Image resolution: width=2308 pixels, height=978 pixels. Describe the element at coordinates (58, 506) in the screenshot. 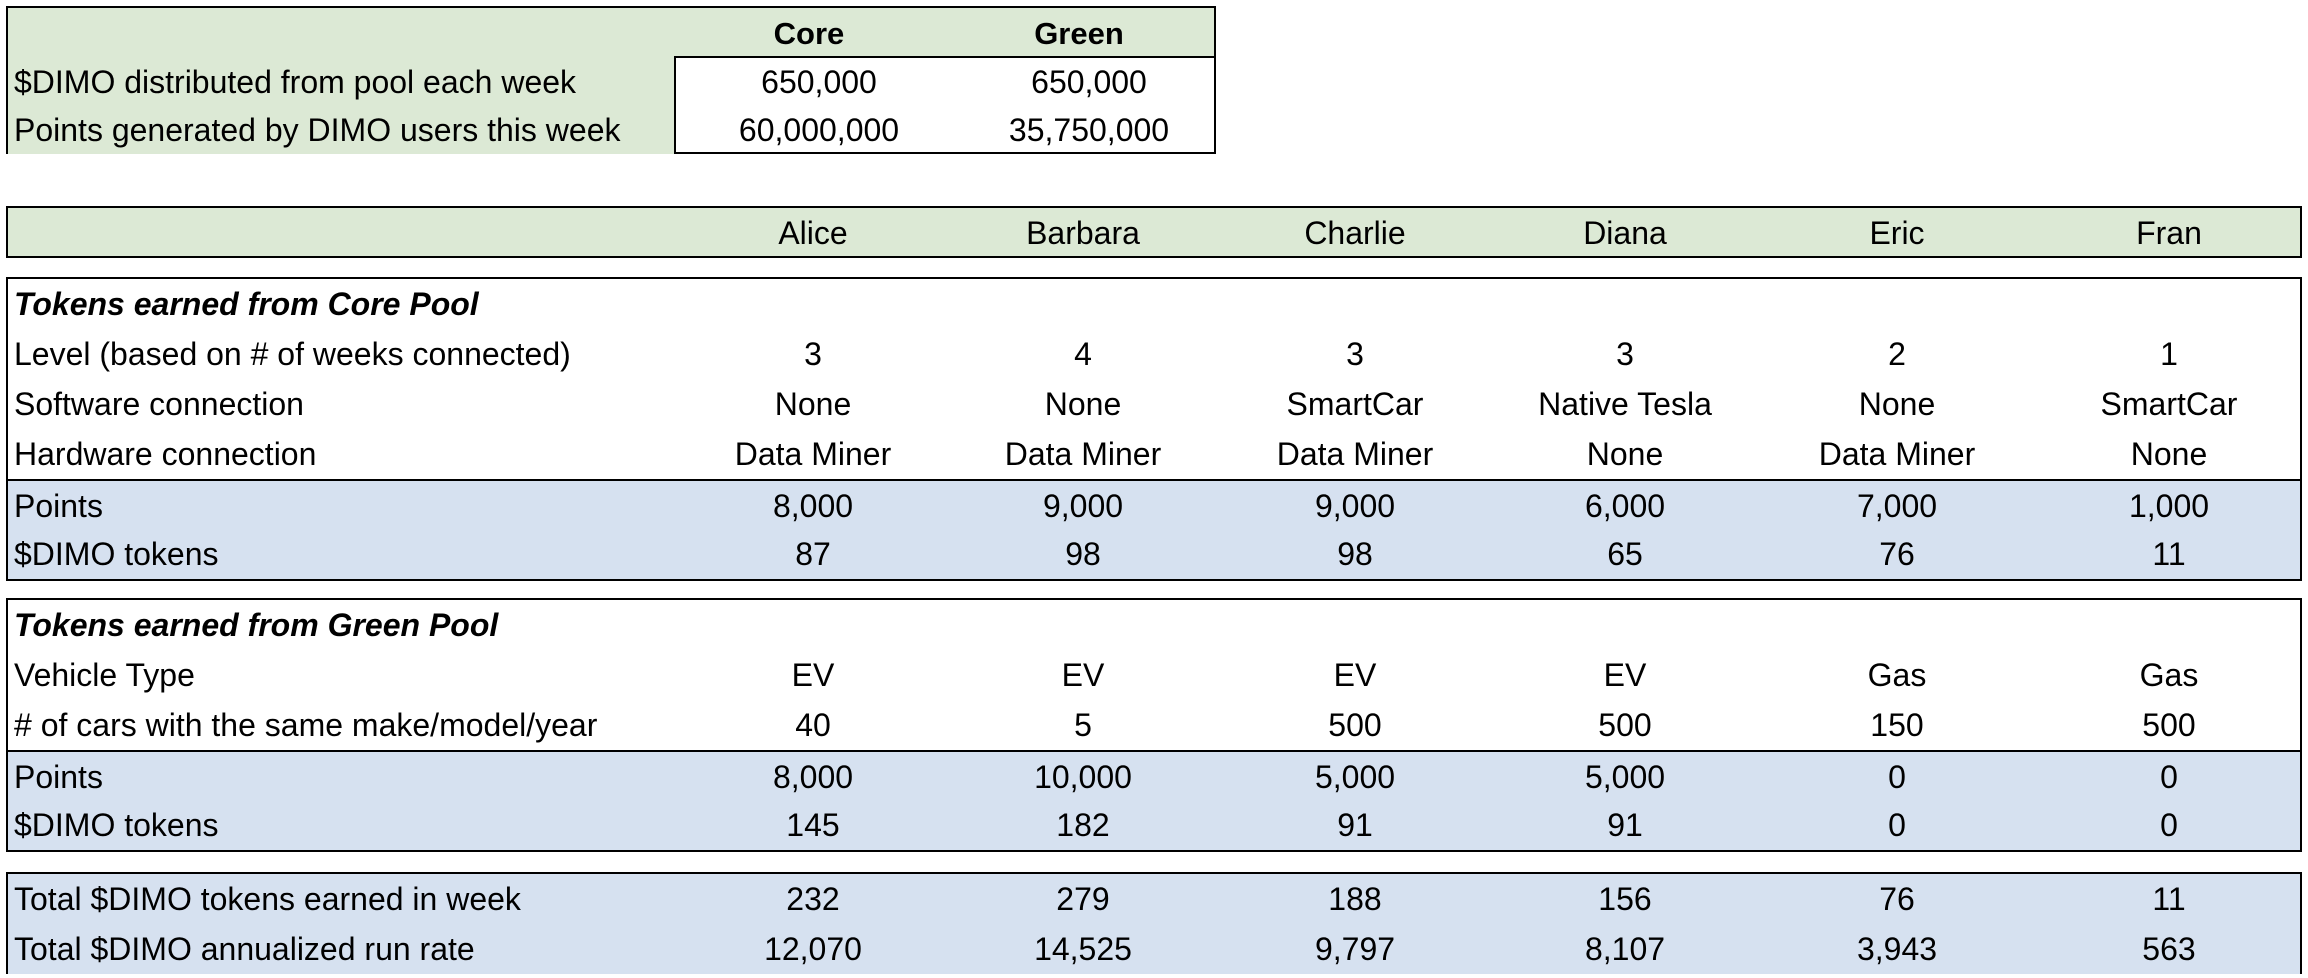

I see `row-label: Points` at that location.